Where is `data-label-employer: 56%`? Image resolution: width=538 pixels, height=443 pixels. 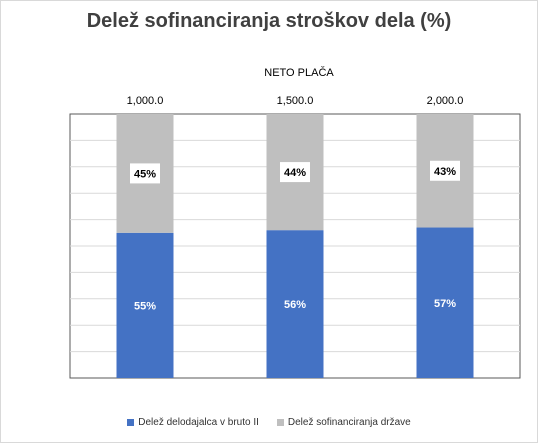
data-label-employer: 56% is located at coordinates (295, 305).